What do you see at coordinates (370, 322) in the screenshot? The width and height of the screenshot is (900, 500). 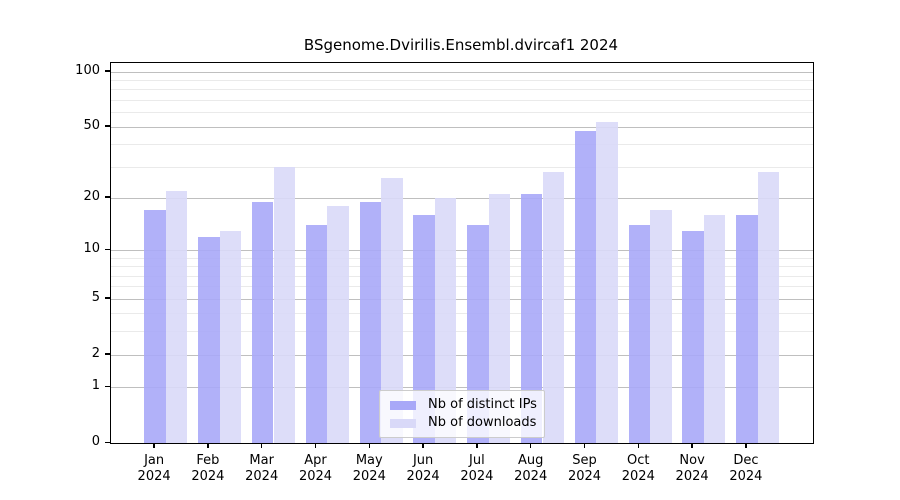 I see `bar-distinct-ips-may` at bounding box center [370, 322].